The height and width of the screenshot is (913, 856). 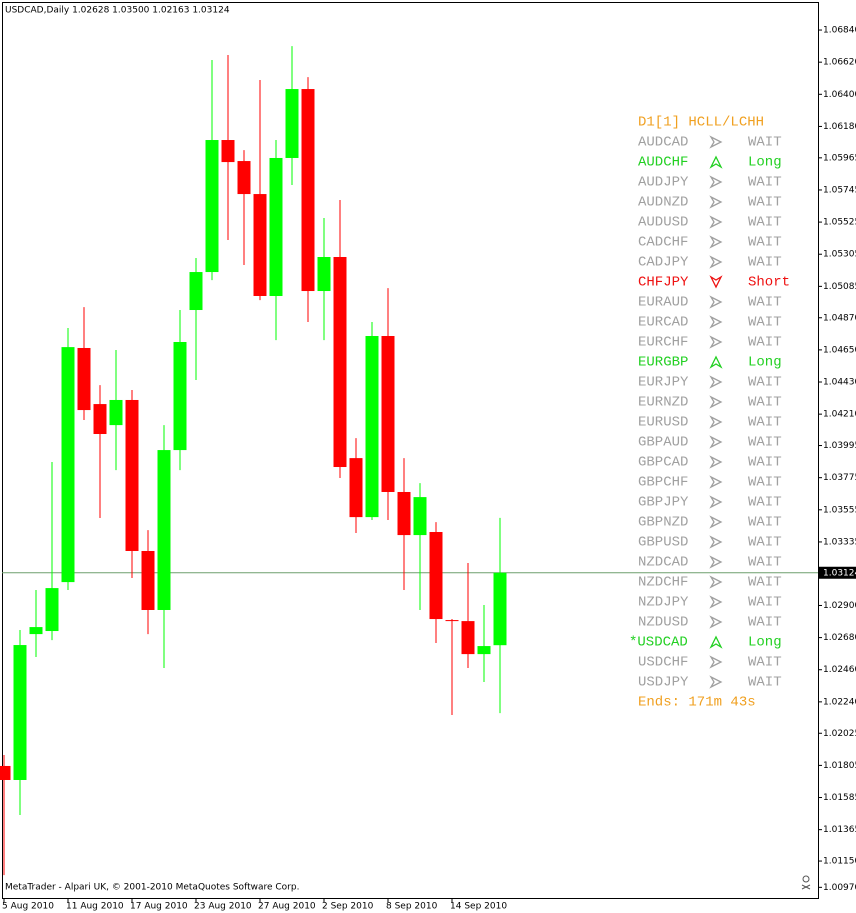 I want to click on panel-symbol: CHFJPY, so click(x=663, y=283).